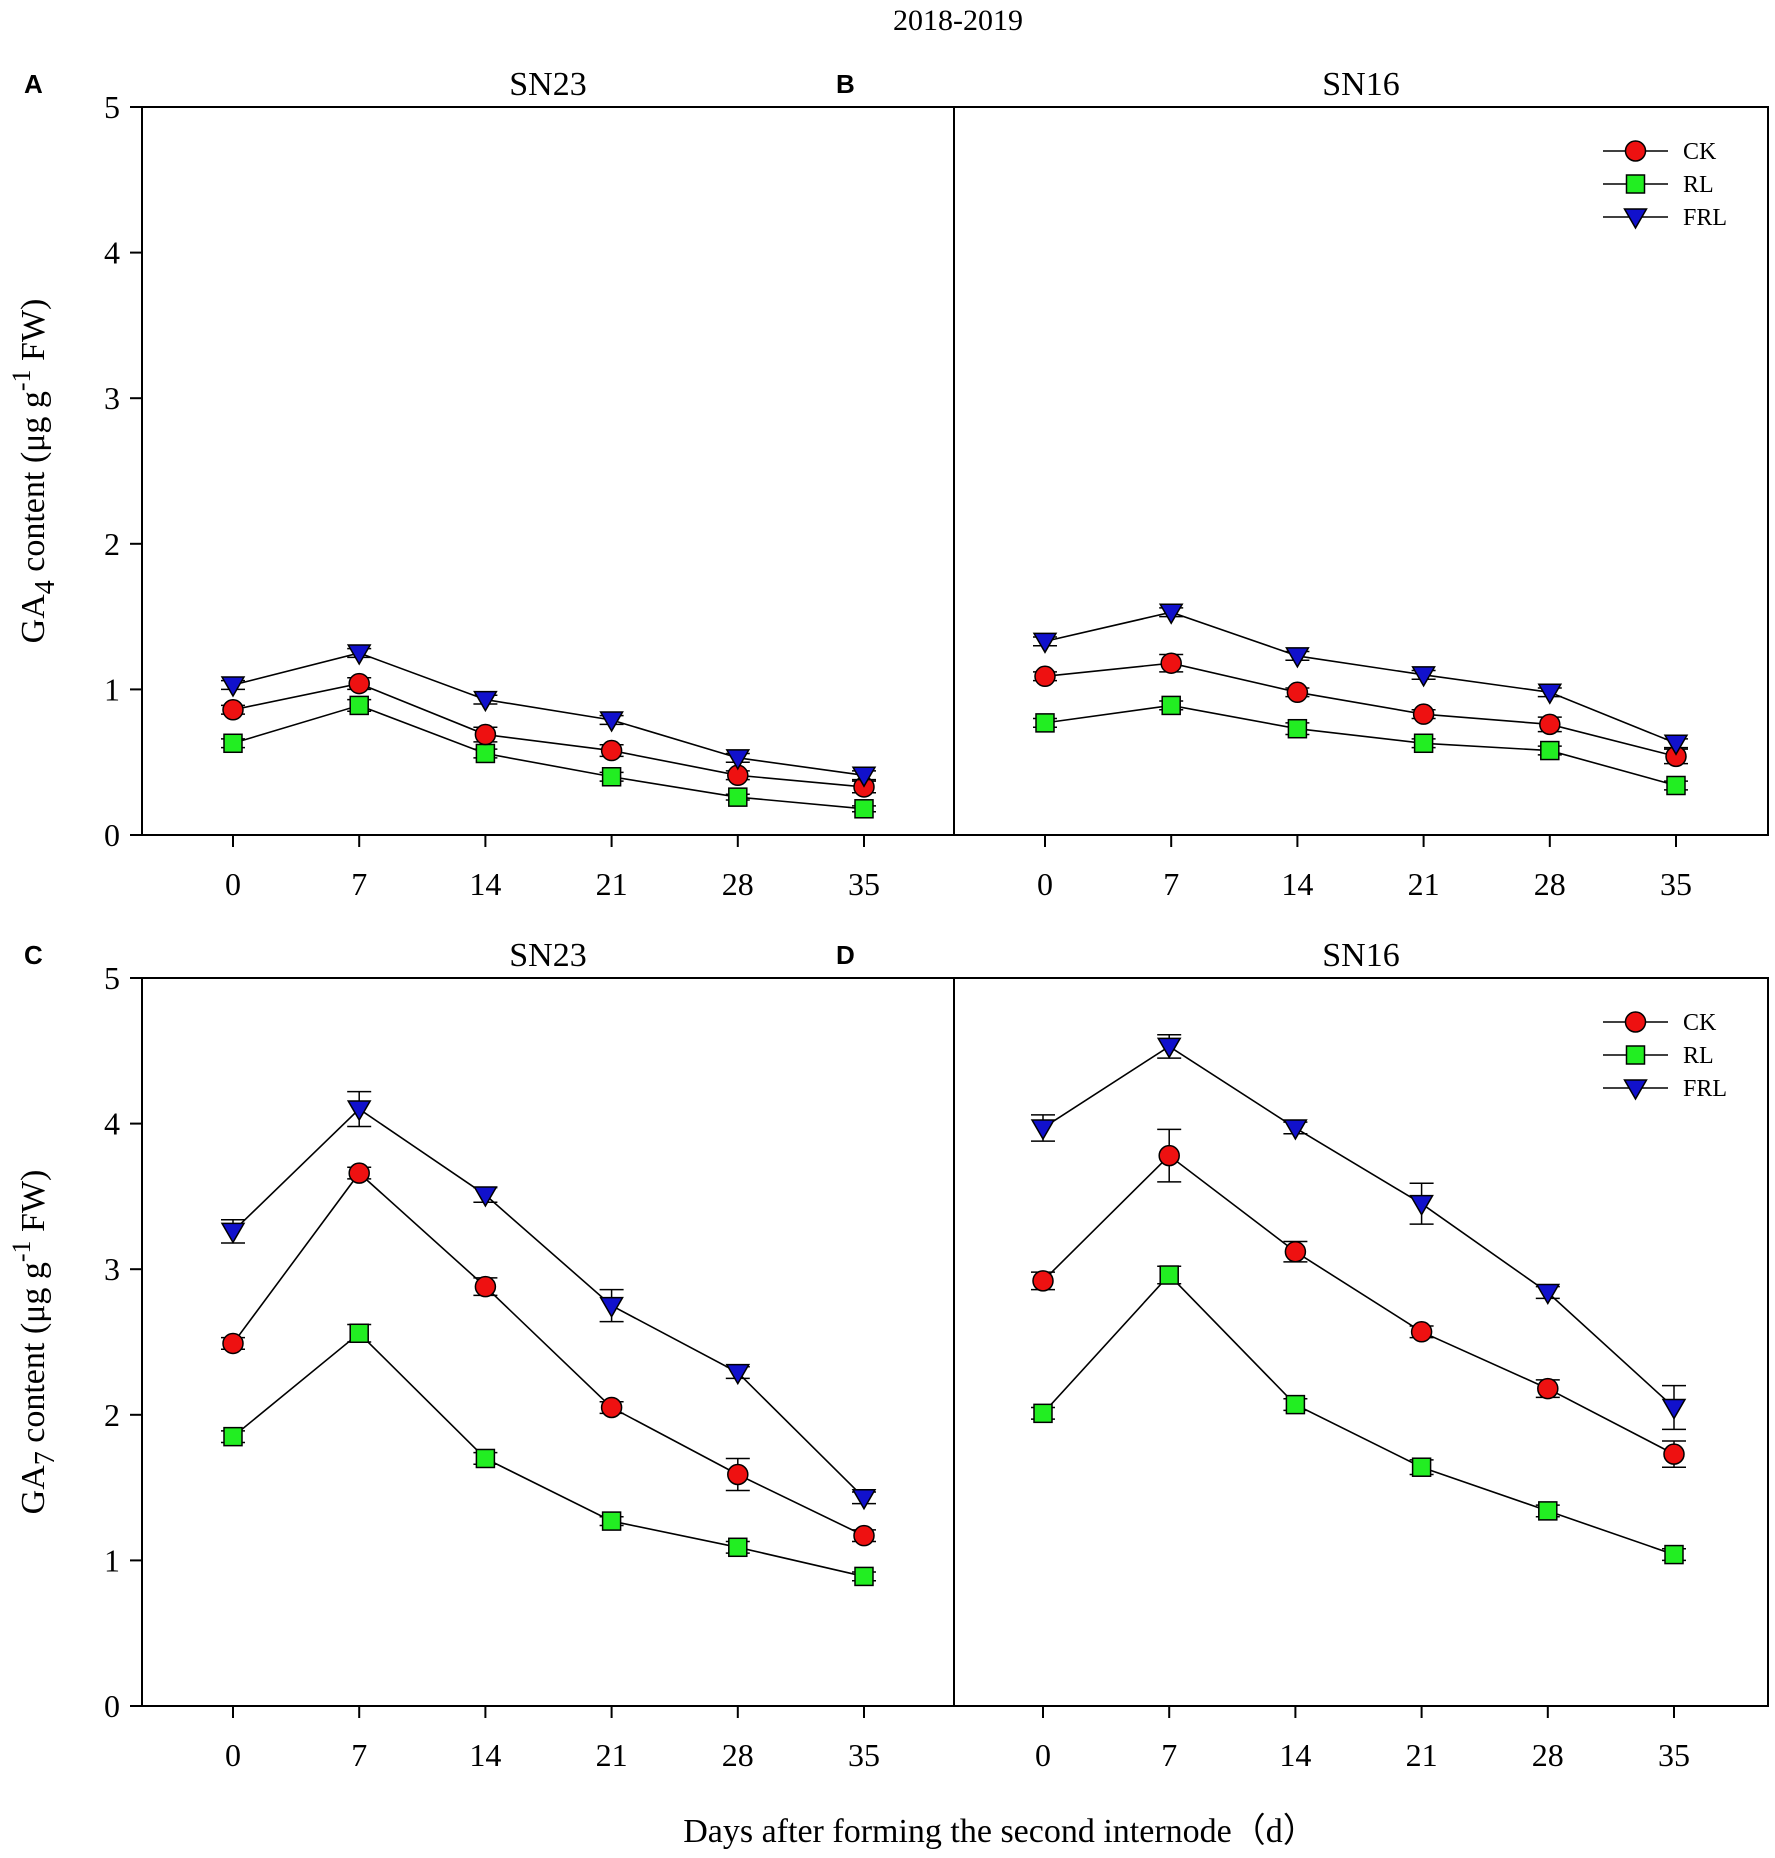 This screenshot has width=1775, height=1858. Describe the element at coordinates (45, 1458) in the screenshot. I see `y-label-sub: 7` at that location.